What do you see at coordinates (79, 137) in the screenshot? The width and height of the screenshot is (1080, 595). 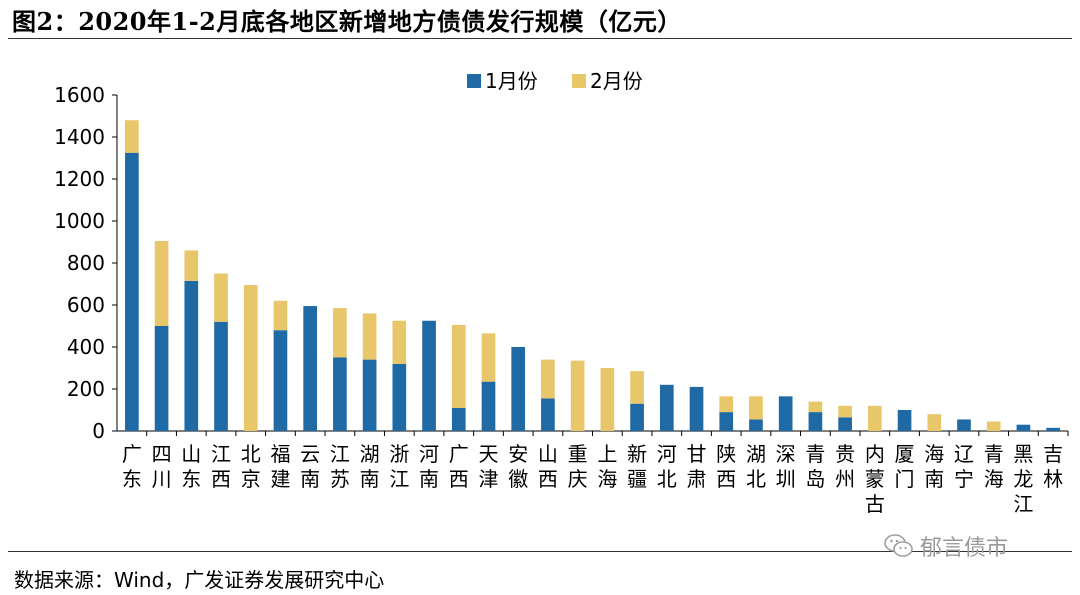 I see `y-tick-label: 1400` at bounding box center [79, 137].